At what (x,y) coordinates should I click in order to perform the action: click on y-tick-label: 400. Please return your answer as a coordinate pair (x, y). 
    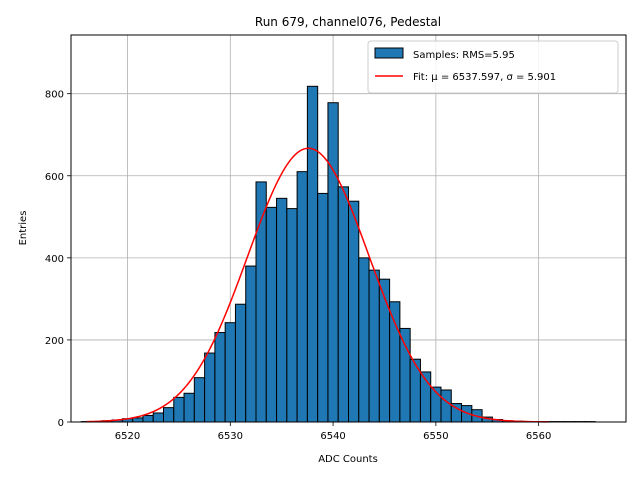
    Looking at the image, I should click on (54, 259).